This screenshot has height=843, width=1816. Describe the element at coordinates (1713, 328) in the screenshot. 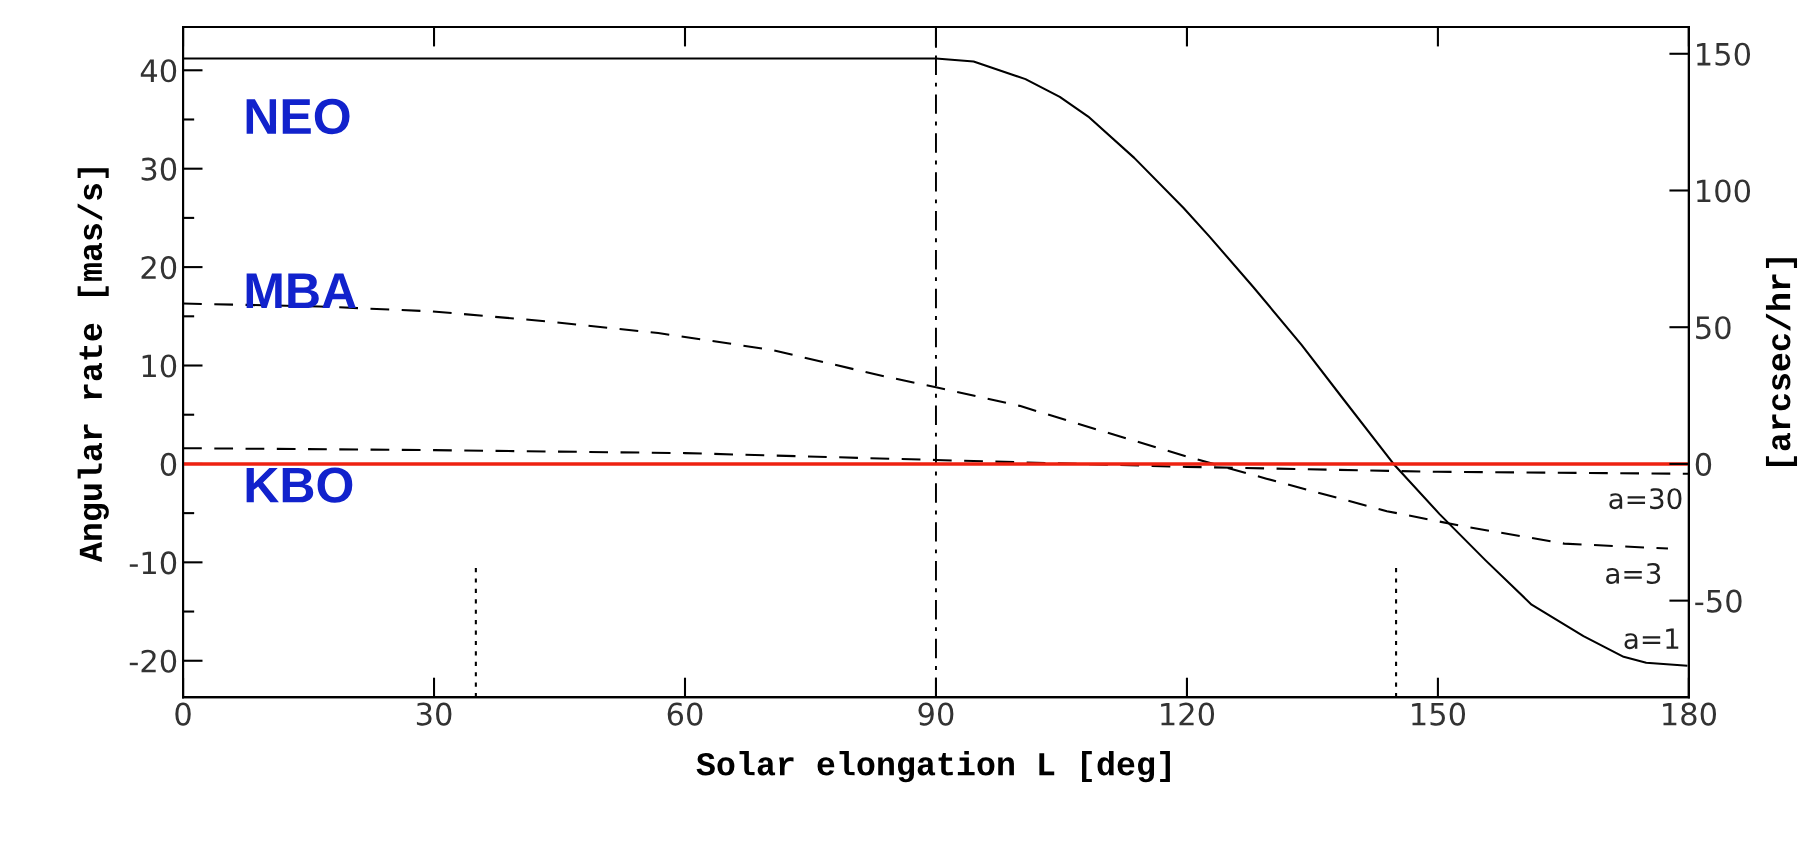

I see `y2-tick-label: 50` at that location.